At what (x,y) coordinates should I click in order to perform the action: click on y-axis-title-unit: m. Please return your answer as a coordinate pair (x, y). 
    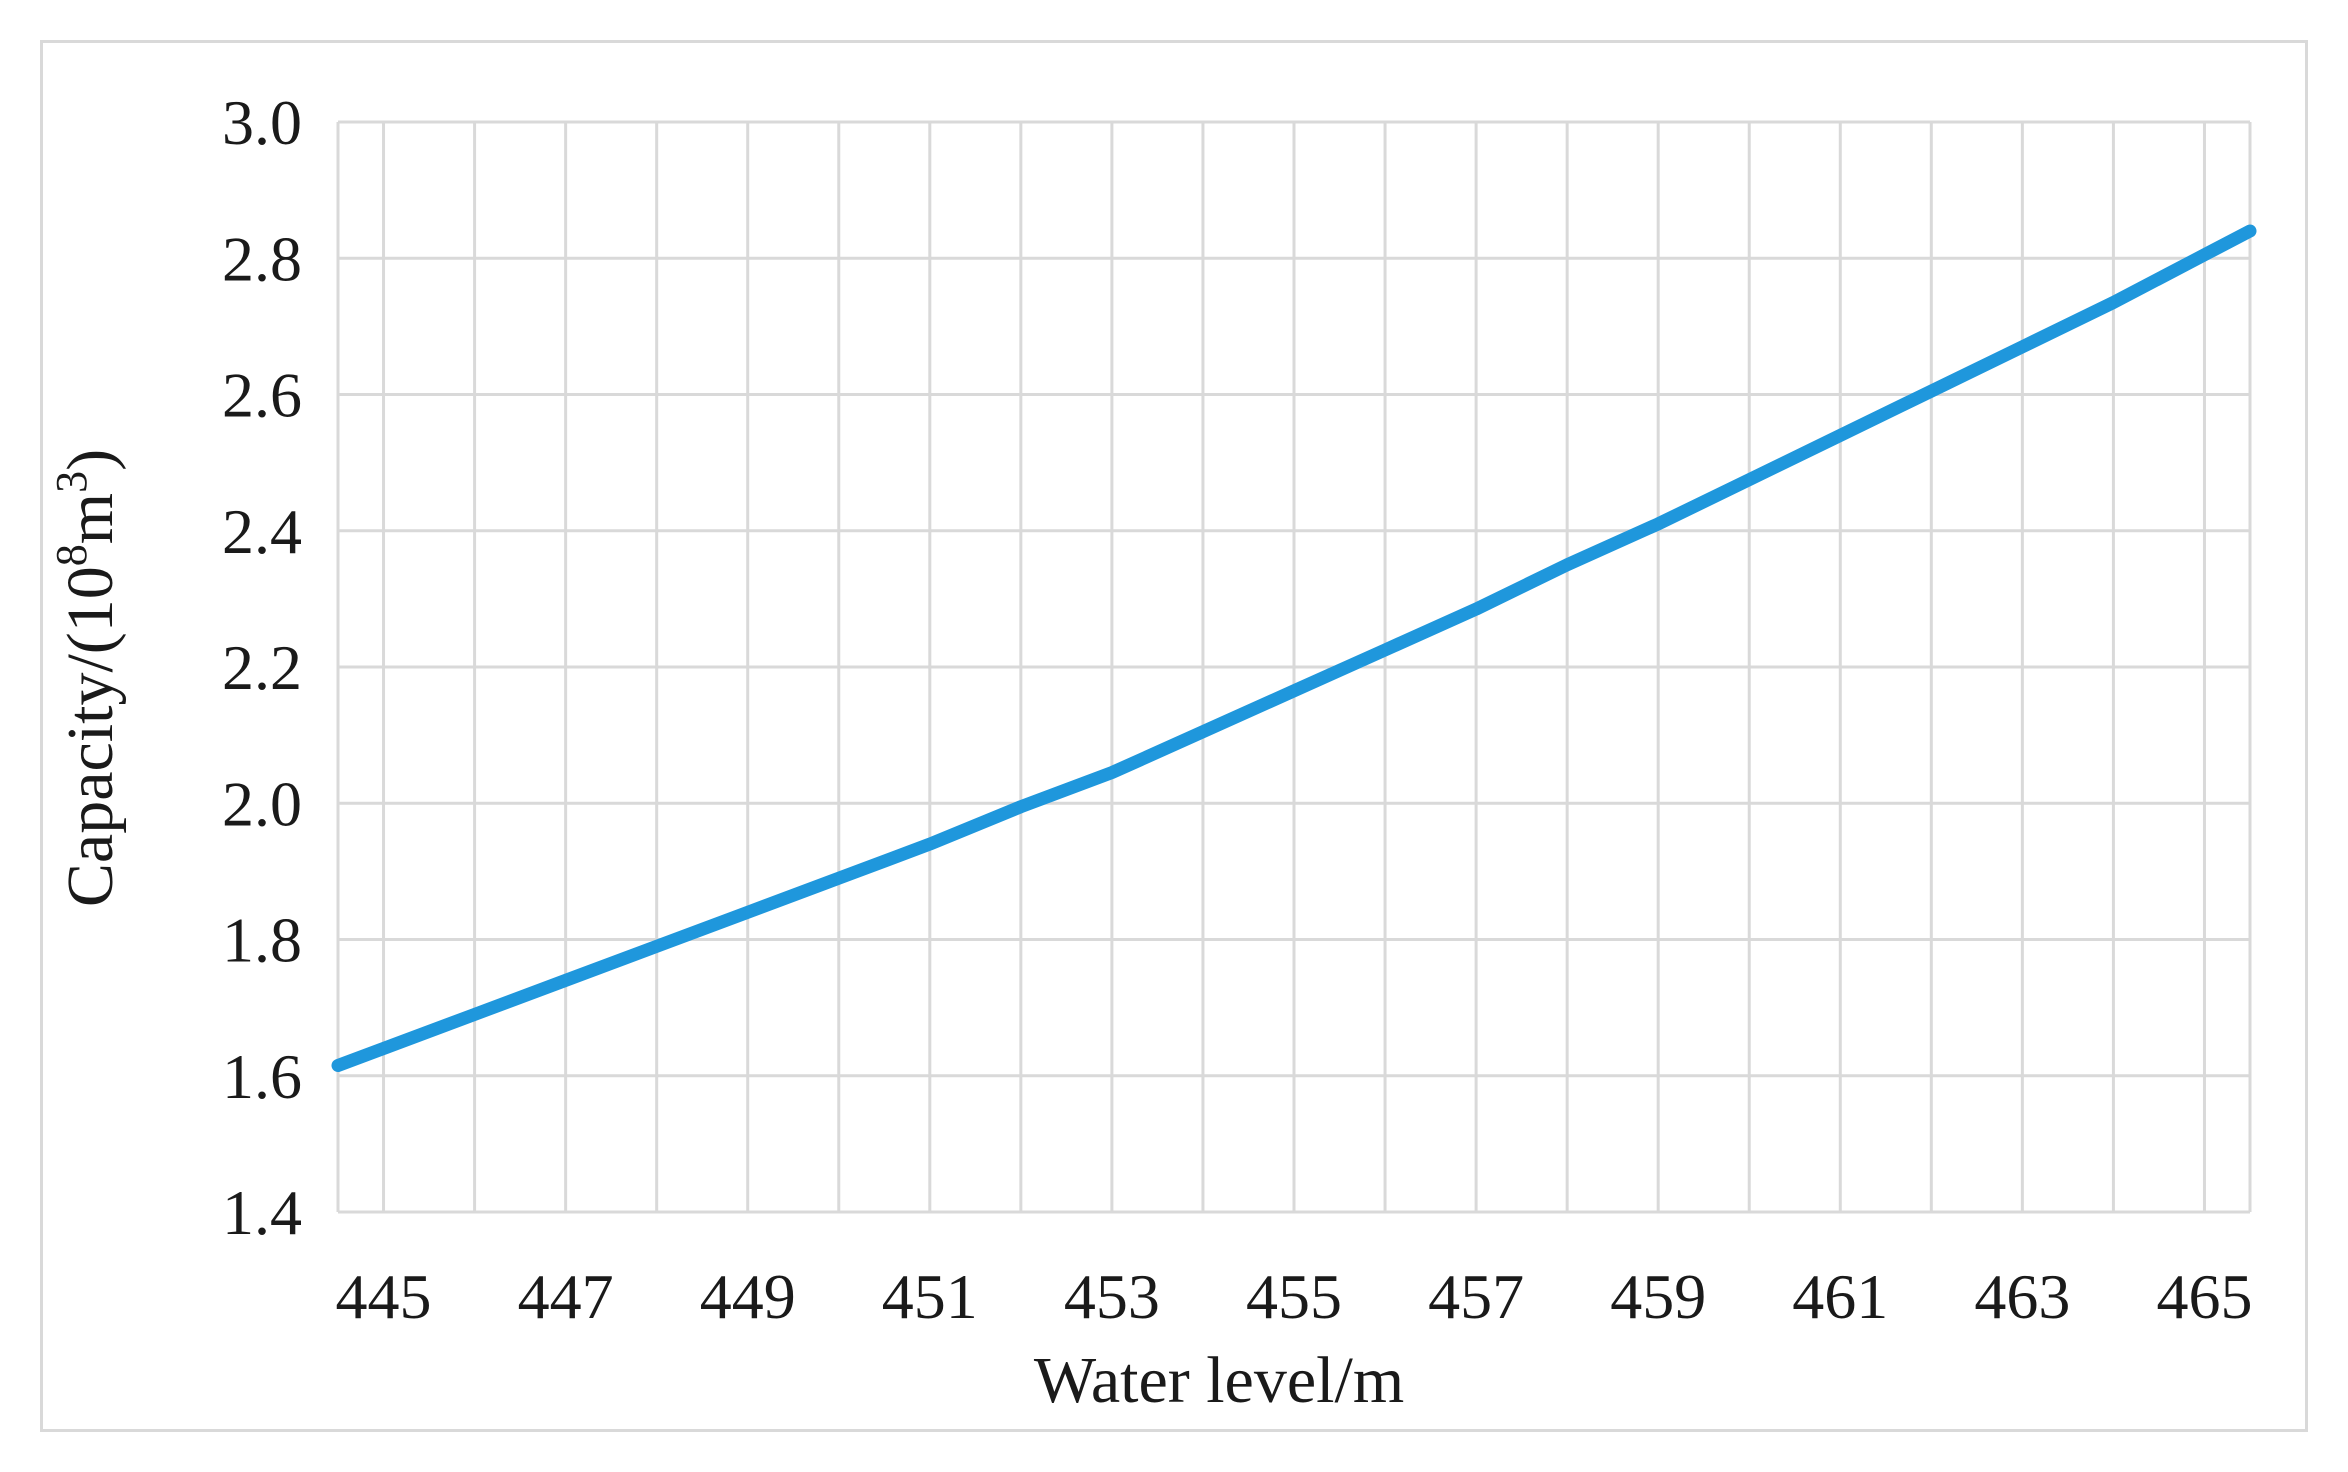
    Looking at the image, I should click on (90, 518).